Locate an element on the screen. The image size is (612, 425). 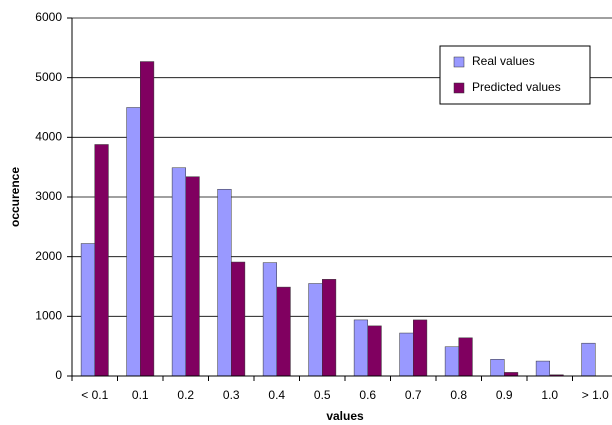
x-tick-label: 0.2 is located at coordinates (185, 395).